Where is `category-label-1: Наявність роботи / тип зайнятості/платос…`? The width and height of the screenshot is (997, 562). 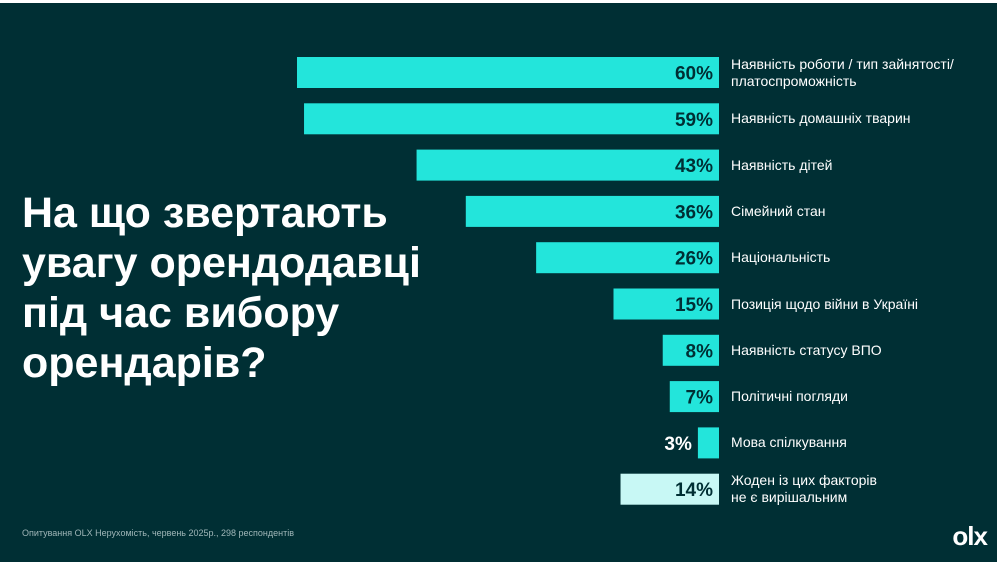 category-label-1: Наявність роботи / тип зайнятості/платос… is located at coordinates (856, 73).